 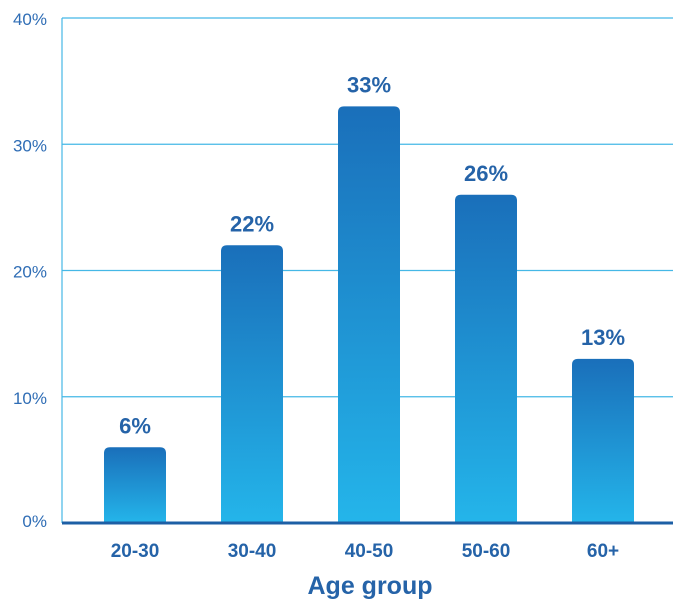 I want to click on x-tick-label: 40-50, so click(x=369, y=551).